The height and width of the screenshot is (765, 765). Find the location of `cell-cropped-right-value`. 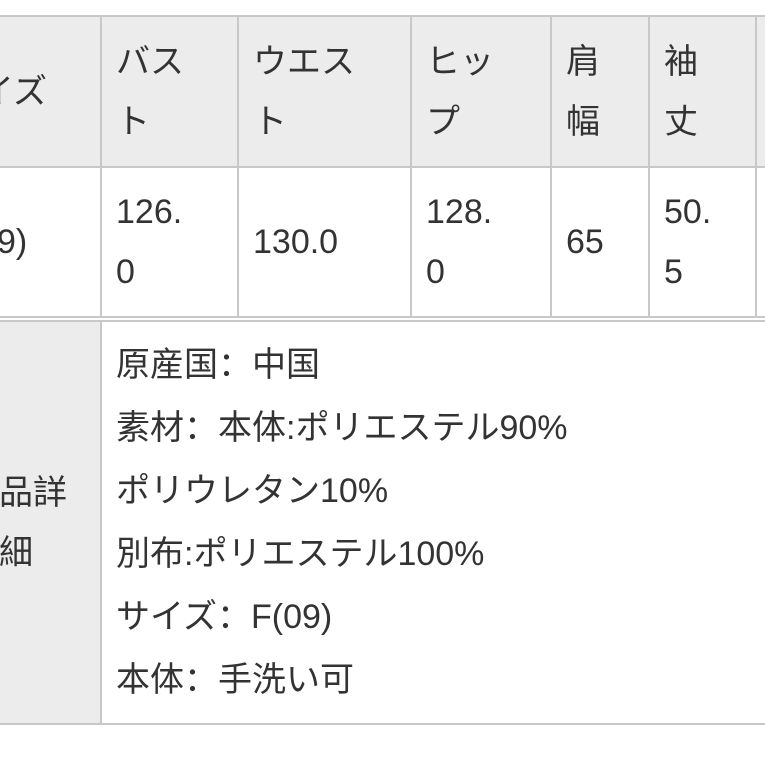

cell-cropped-right-value is located at coordinates (760, 242).